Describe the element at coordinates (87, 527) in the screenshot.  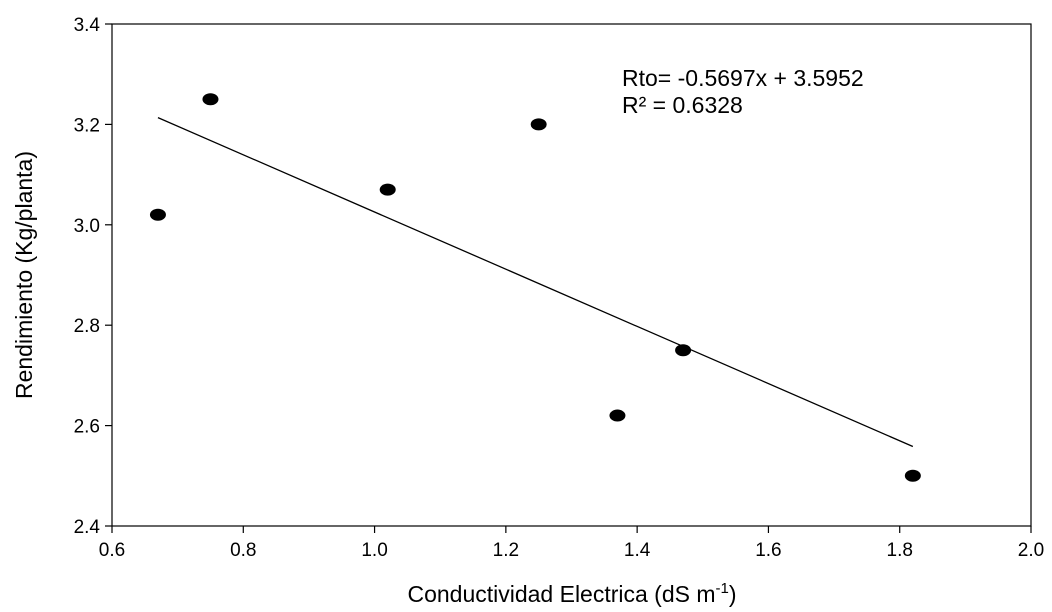
I see `y-tick-label: 2.4` at that location.